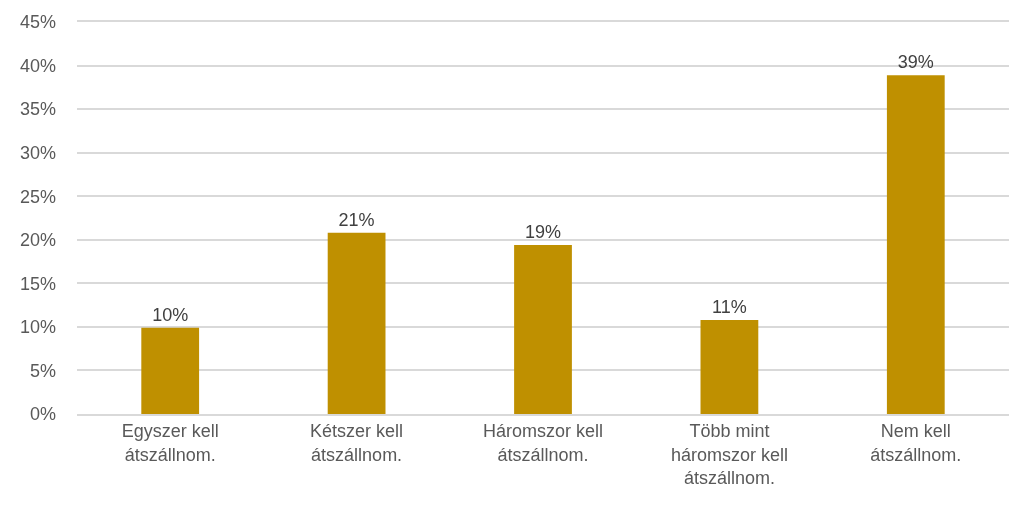  I want to click on y-tick-label: 15%, so click(37, 283).